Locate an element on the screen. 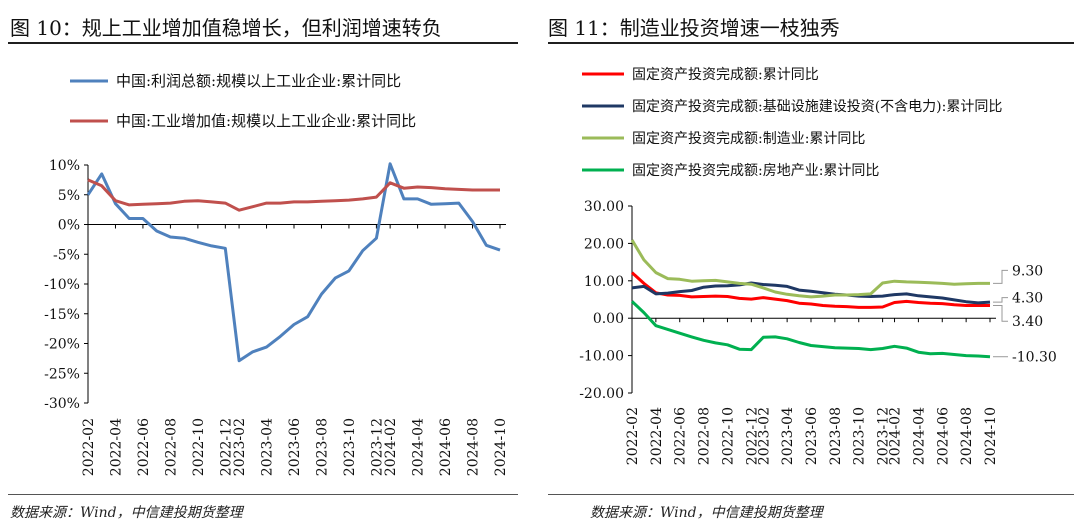 The width and height of the screenshot is (1080, 525). legend-label-1: 固定资产投资完成额:基础设施建设投资(不含电力):累计同比 is located at coordinates (817, 106).